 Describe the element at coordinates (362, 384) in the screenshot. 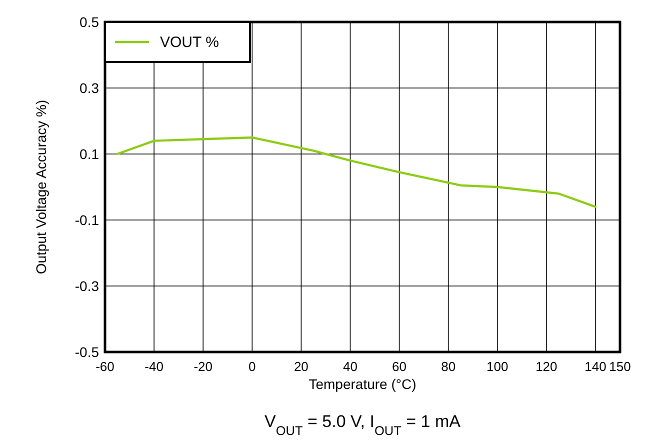

I see `x-axis-title: Temperature (°C)` at that location.